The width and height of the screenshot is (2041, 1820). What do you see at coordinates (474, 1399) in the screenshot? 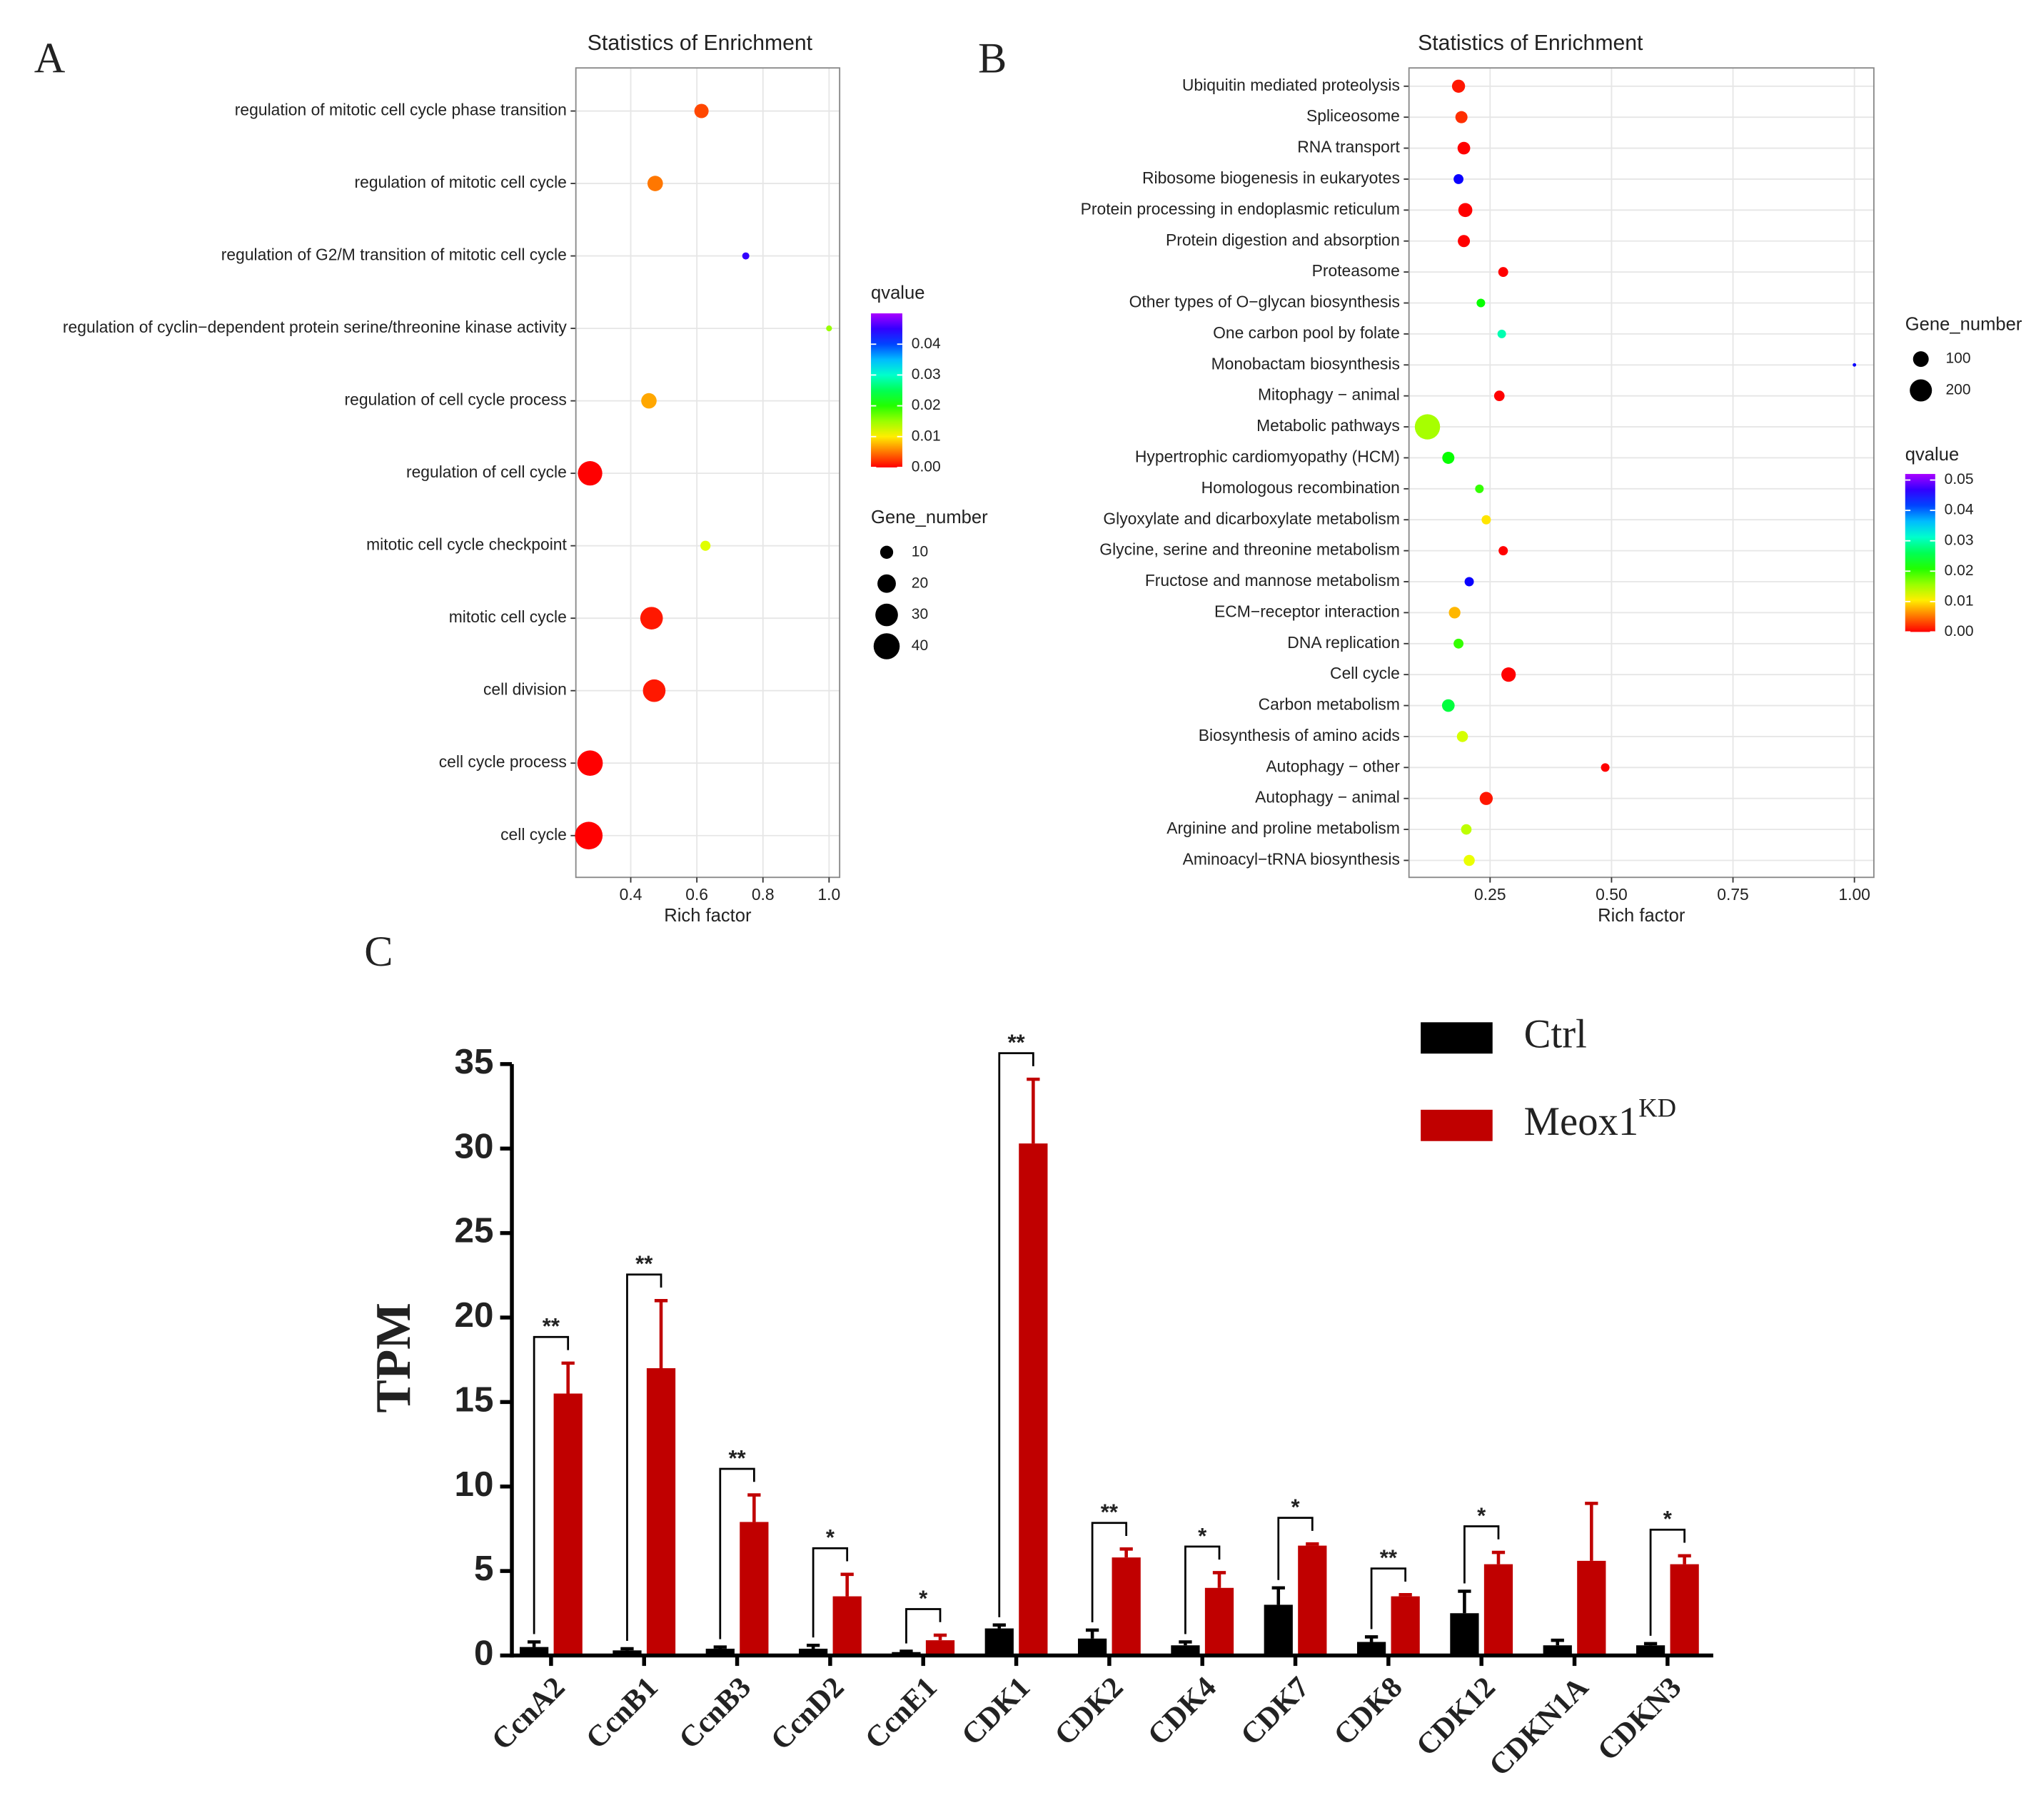
I see `y-tick-label: 15` at bounding box center [474, 1399].